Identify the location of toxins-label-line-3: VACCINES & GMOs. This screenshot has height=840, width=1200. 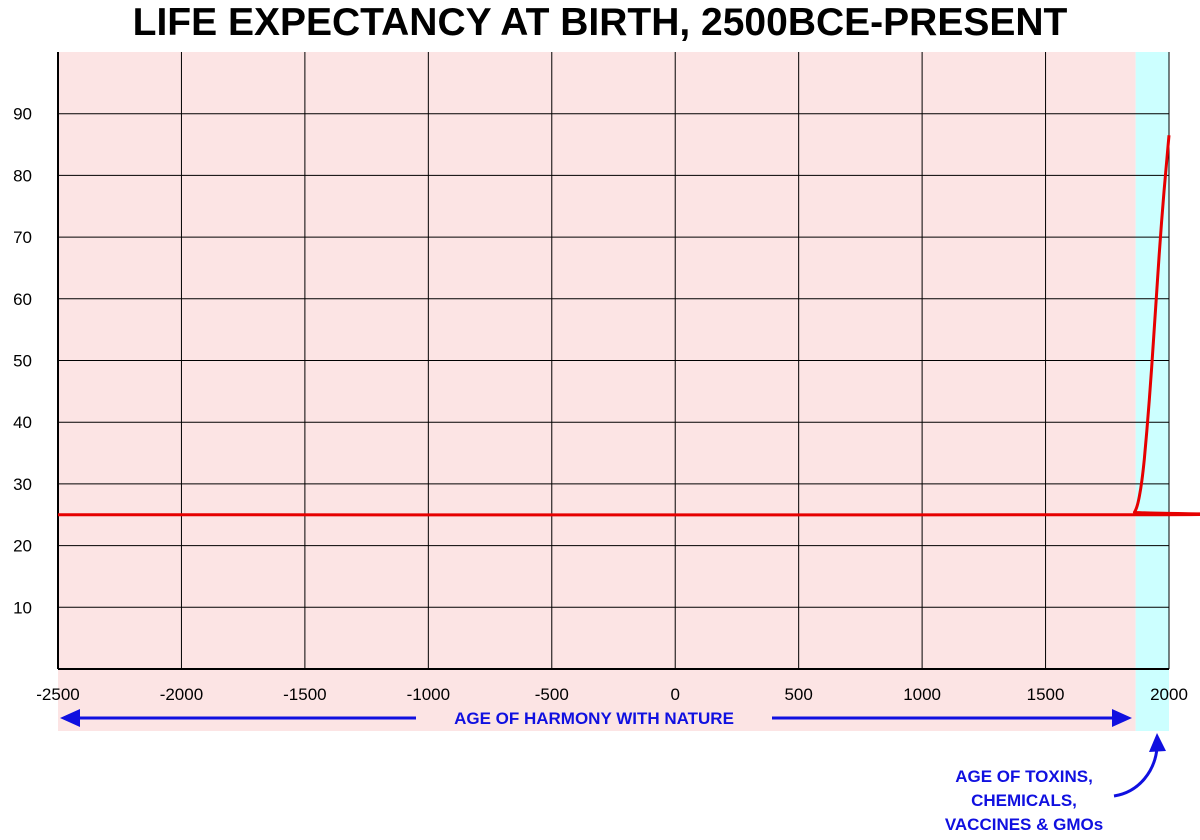
(1024, 824).